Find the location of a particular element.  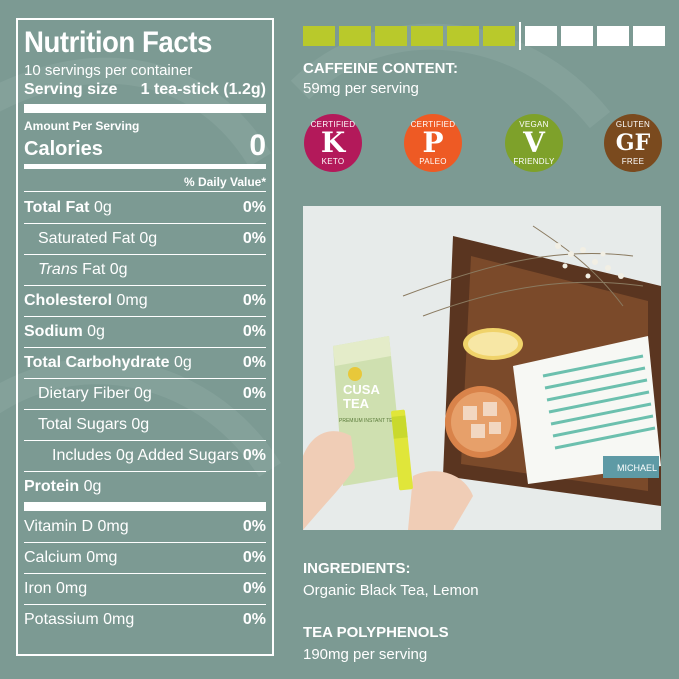

nutrient-amount: 0mg is located at coordinates (132, 300).